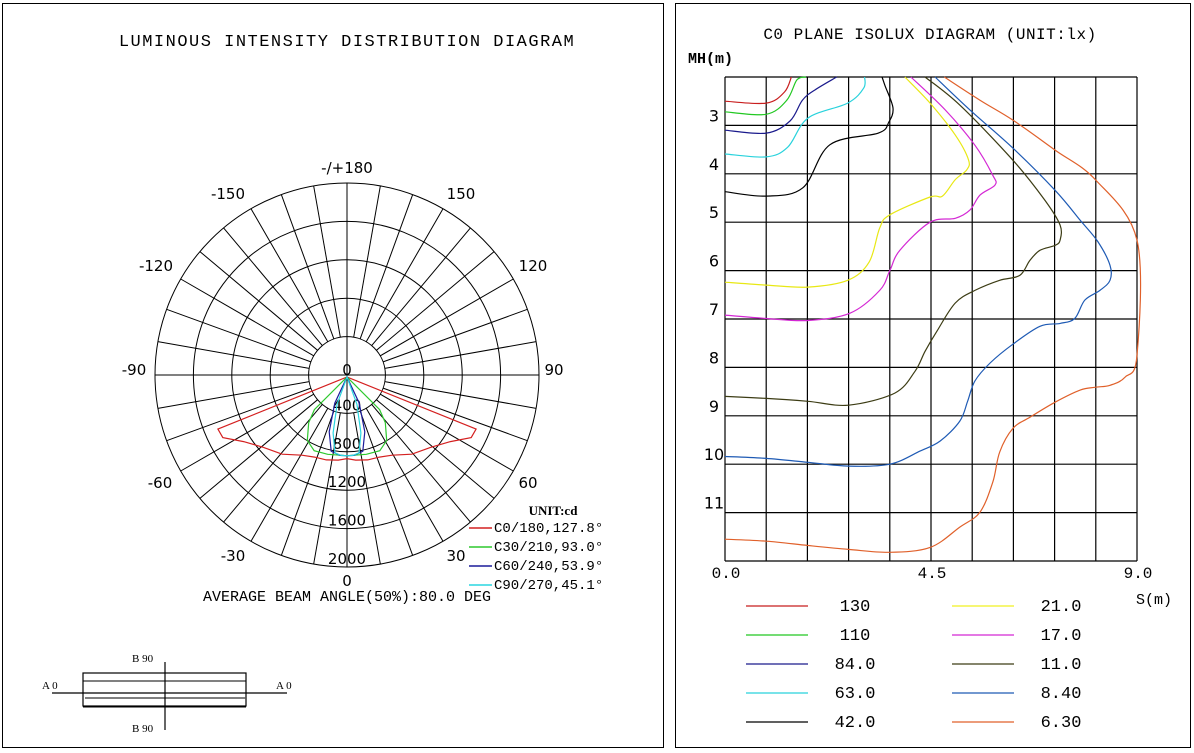 This screenshot has height=753, width=1194. I want to click on polar-ring-label: 1600, so click(347, 521).